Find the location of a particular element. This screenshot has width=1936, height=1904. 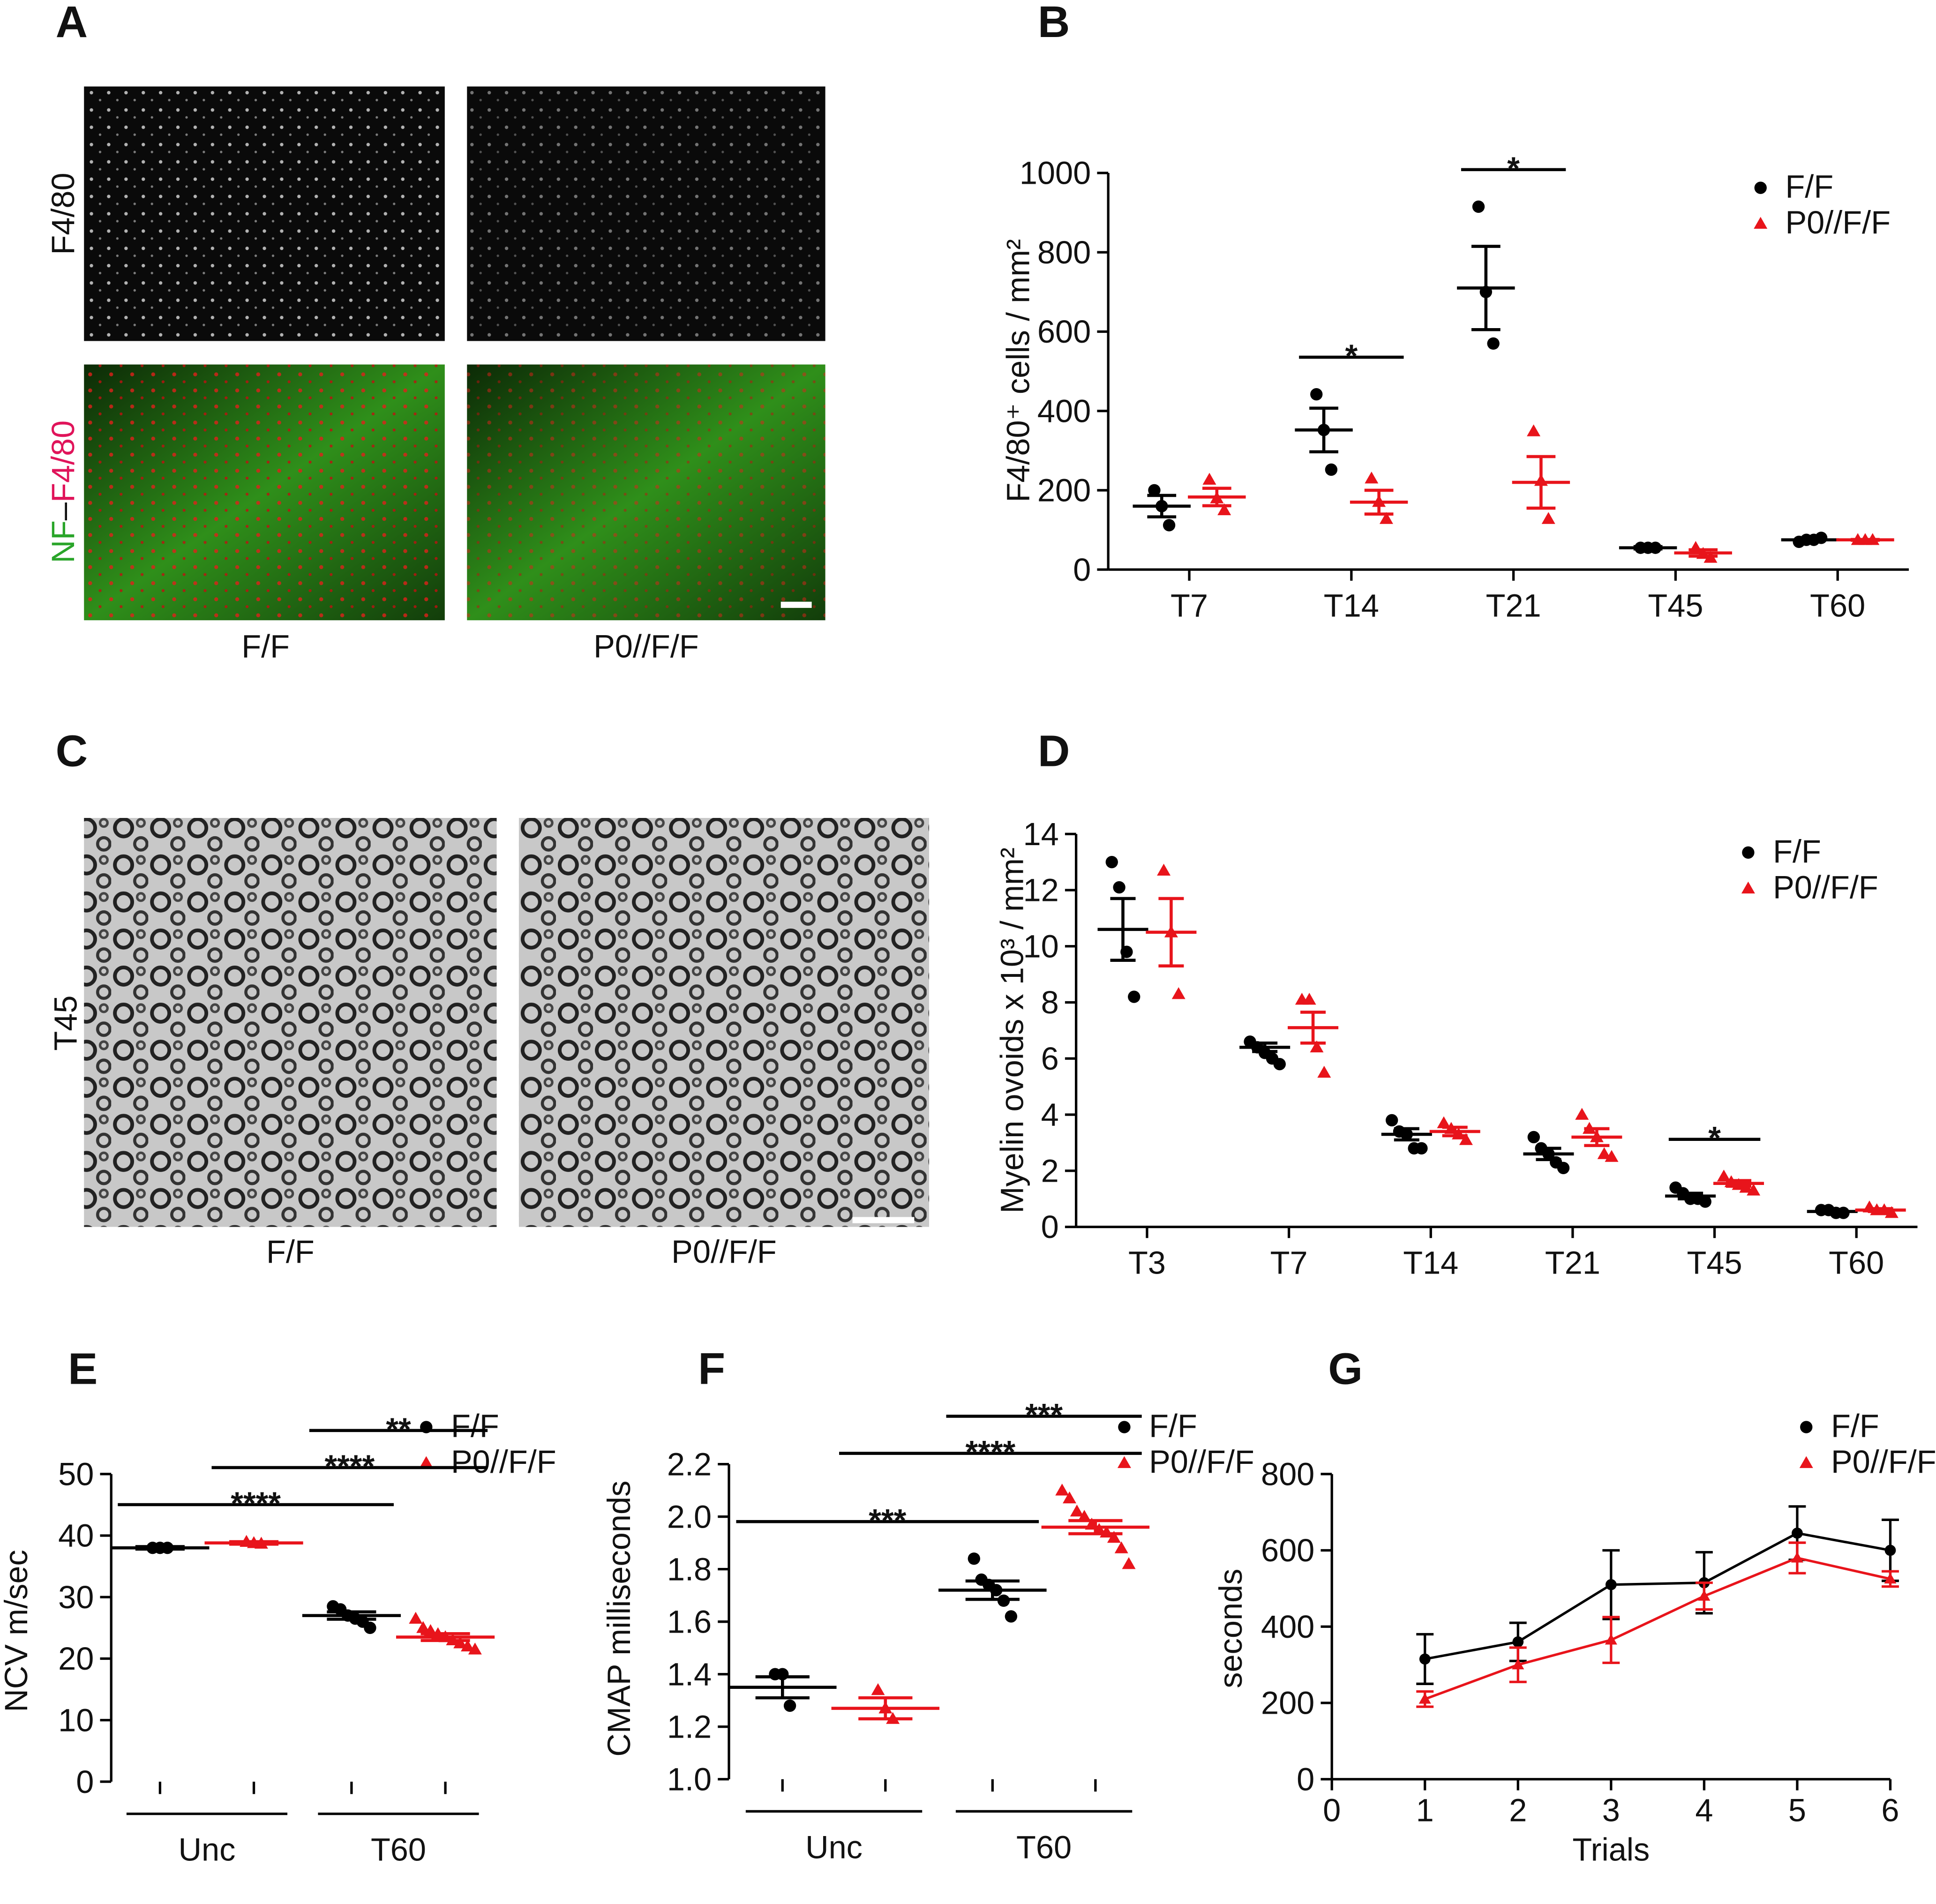

y-tick-label: 1.8 is located at coordinates (689, 1569).